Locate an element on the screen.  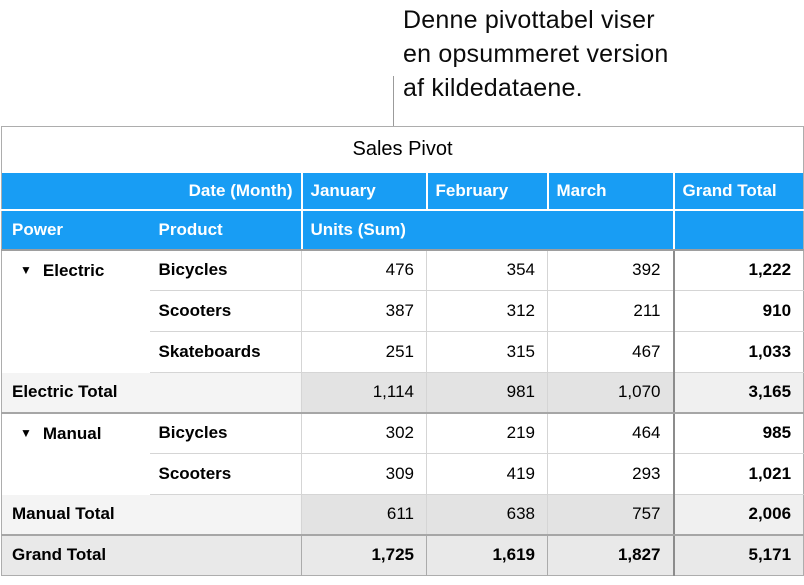
subtotal-cell: 1,070 is located at coordinates (610, 393).